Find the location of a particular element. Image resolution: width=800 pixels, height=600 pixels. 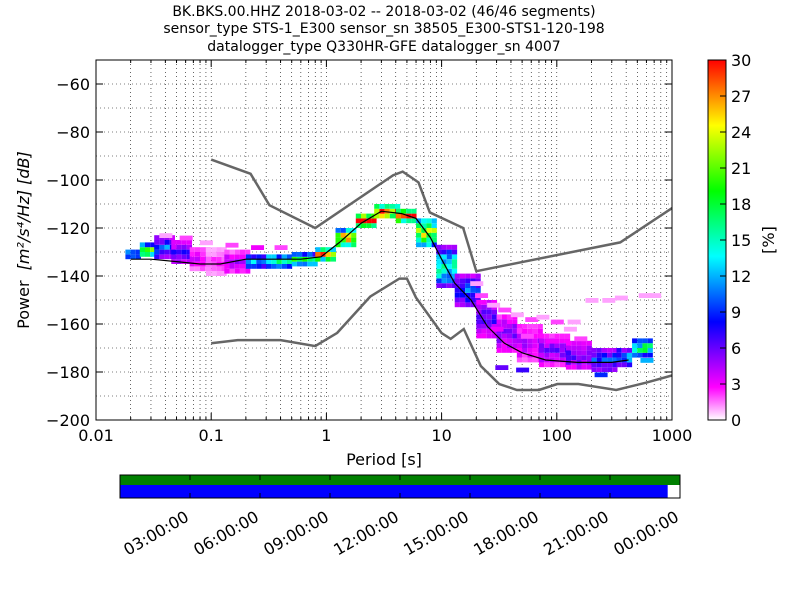

timeline-tick-label: 06:00:00 is located at coordinates (226, 533).